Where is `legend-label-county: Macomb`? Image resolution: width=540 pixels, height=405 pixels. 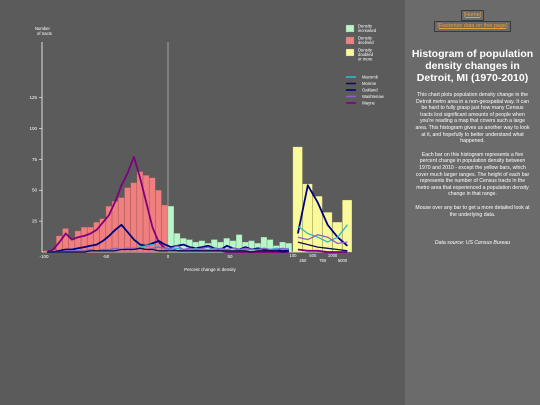
legend-label-county: Macomb is located at coordinates (370, 77).